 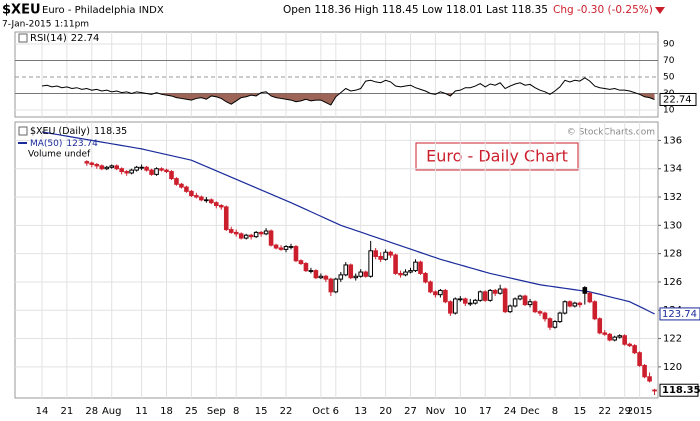 I want to click on x-tick-label: 25, so click(x=191, y=411).